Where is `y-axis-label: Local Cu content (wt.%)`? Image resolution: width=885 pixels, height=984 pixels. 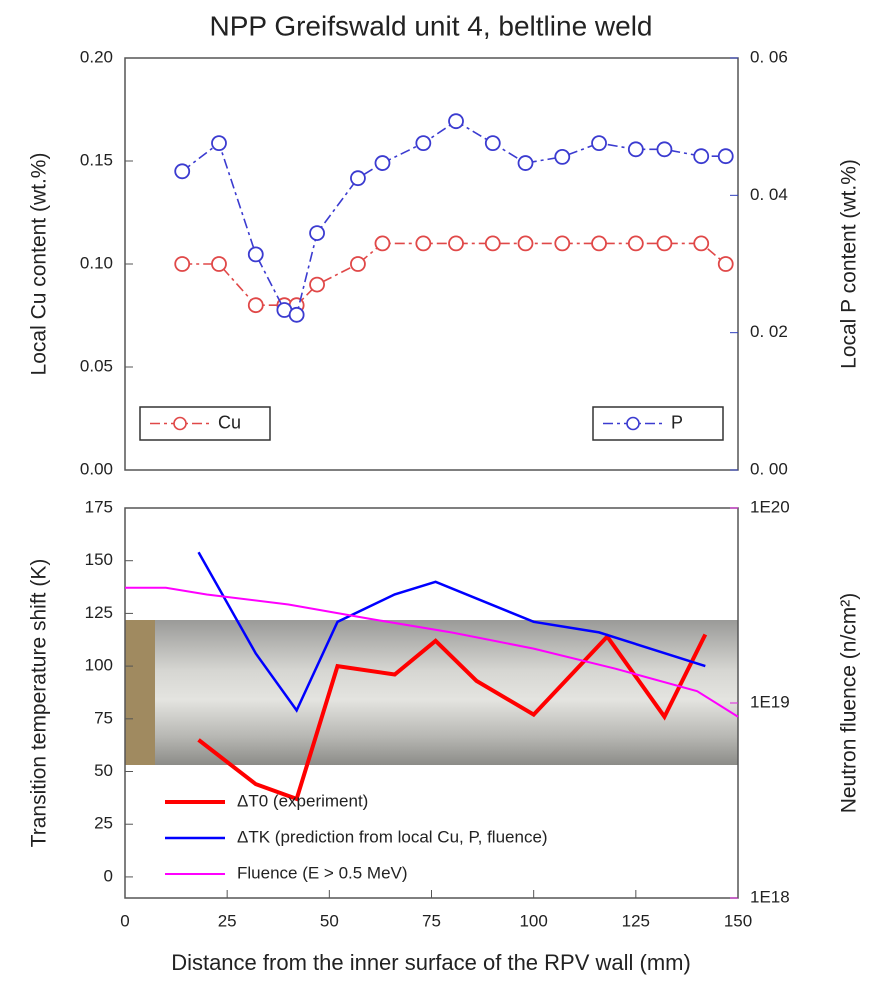 y-axis-label: Local Cu content (wt.%) is located at coordinates (39, 264).